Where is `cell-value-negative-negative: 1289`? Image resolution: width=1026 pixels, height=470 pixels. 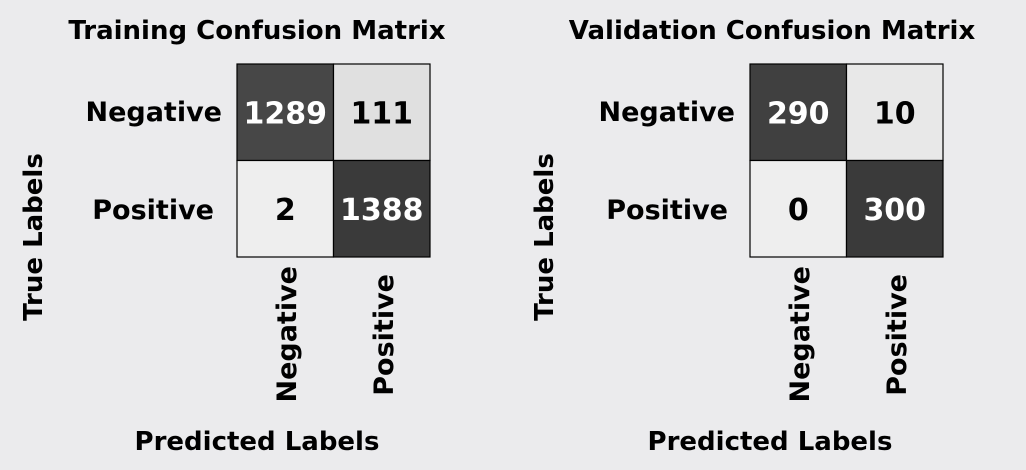
cell-value-negative-negative: 1289 is located at coordinates (286, 113).